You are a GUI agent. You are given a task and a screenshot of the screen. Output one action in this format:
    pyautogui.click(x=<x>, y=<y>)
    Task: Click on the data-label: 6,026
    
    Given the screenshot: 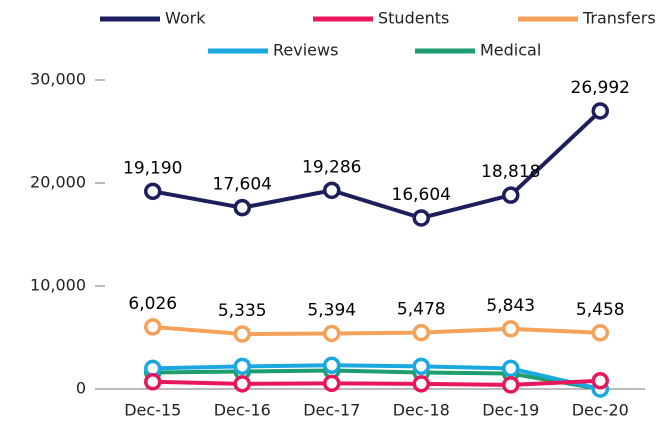 What is the action you would take?
    pyautogui.click(x=152, y=304)
    